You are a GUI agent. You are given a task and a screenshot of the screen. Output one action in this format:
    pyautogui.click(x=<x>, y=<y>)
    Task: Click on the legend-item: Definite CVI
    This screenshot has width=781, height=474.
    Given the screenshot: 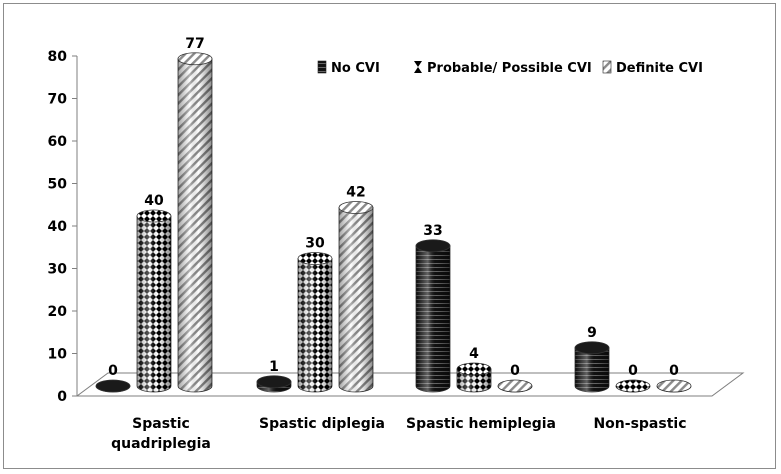 What is the action you would take?
    pyautogui.click(x=652, y=68)
    